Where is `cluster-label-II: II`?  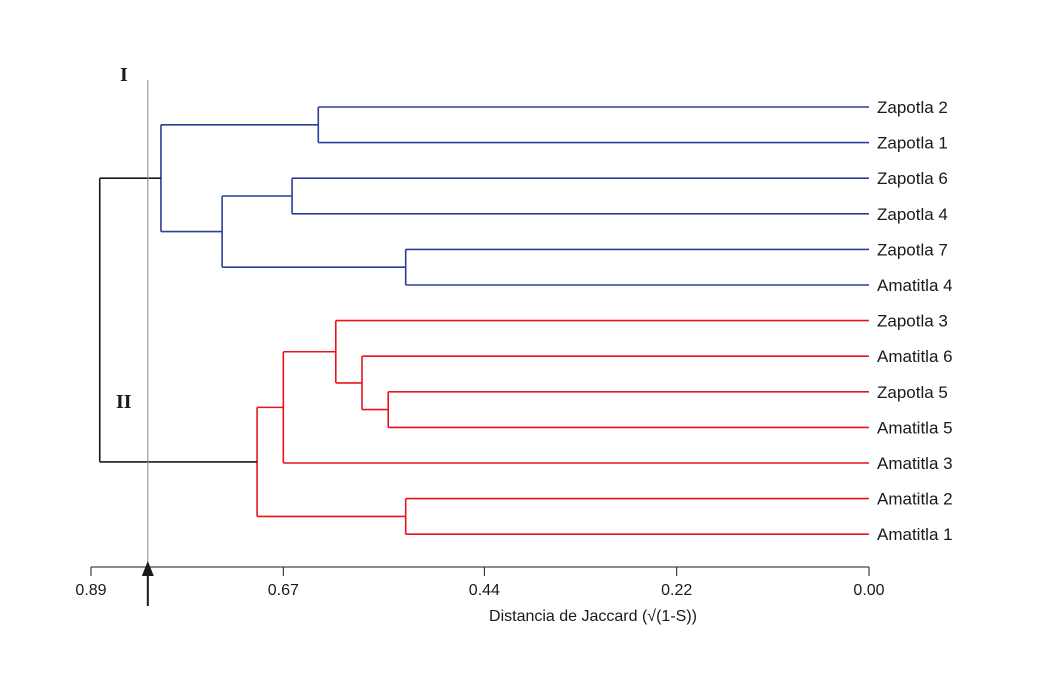
cluster-label-II: II is located at coordinates (124, 402).